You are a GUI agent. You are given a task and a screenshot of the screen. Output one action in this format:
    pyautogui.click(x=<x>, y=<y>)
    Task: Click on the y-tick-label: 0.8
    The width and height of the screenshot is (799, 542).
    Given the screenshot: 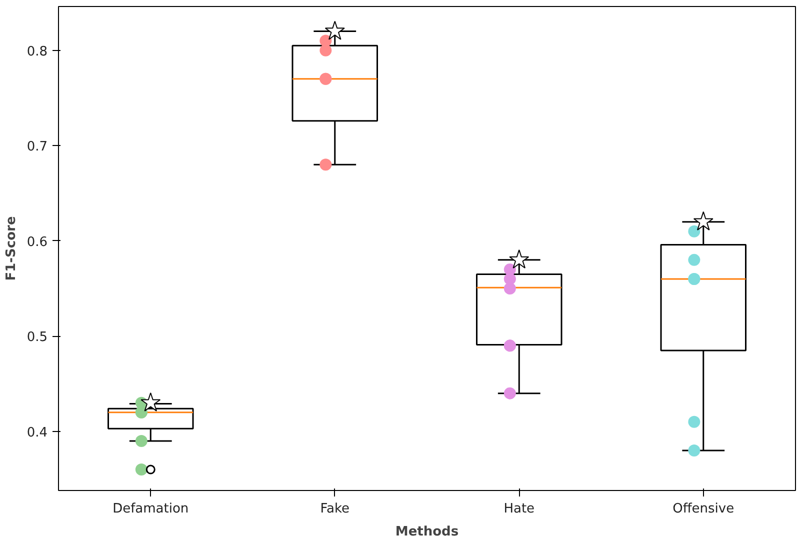 What is the action you would take?
    pyautogui.click(x=37, y=52)
    